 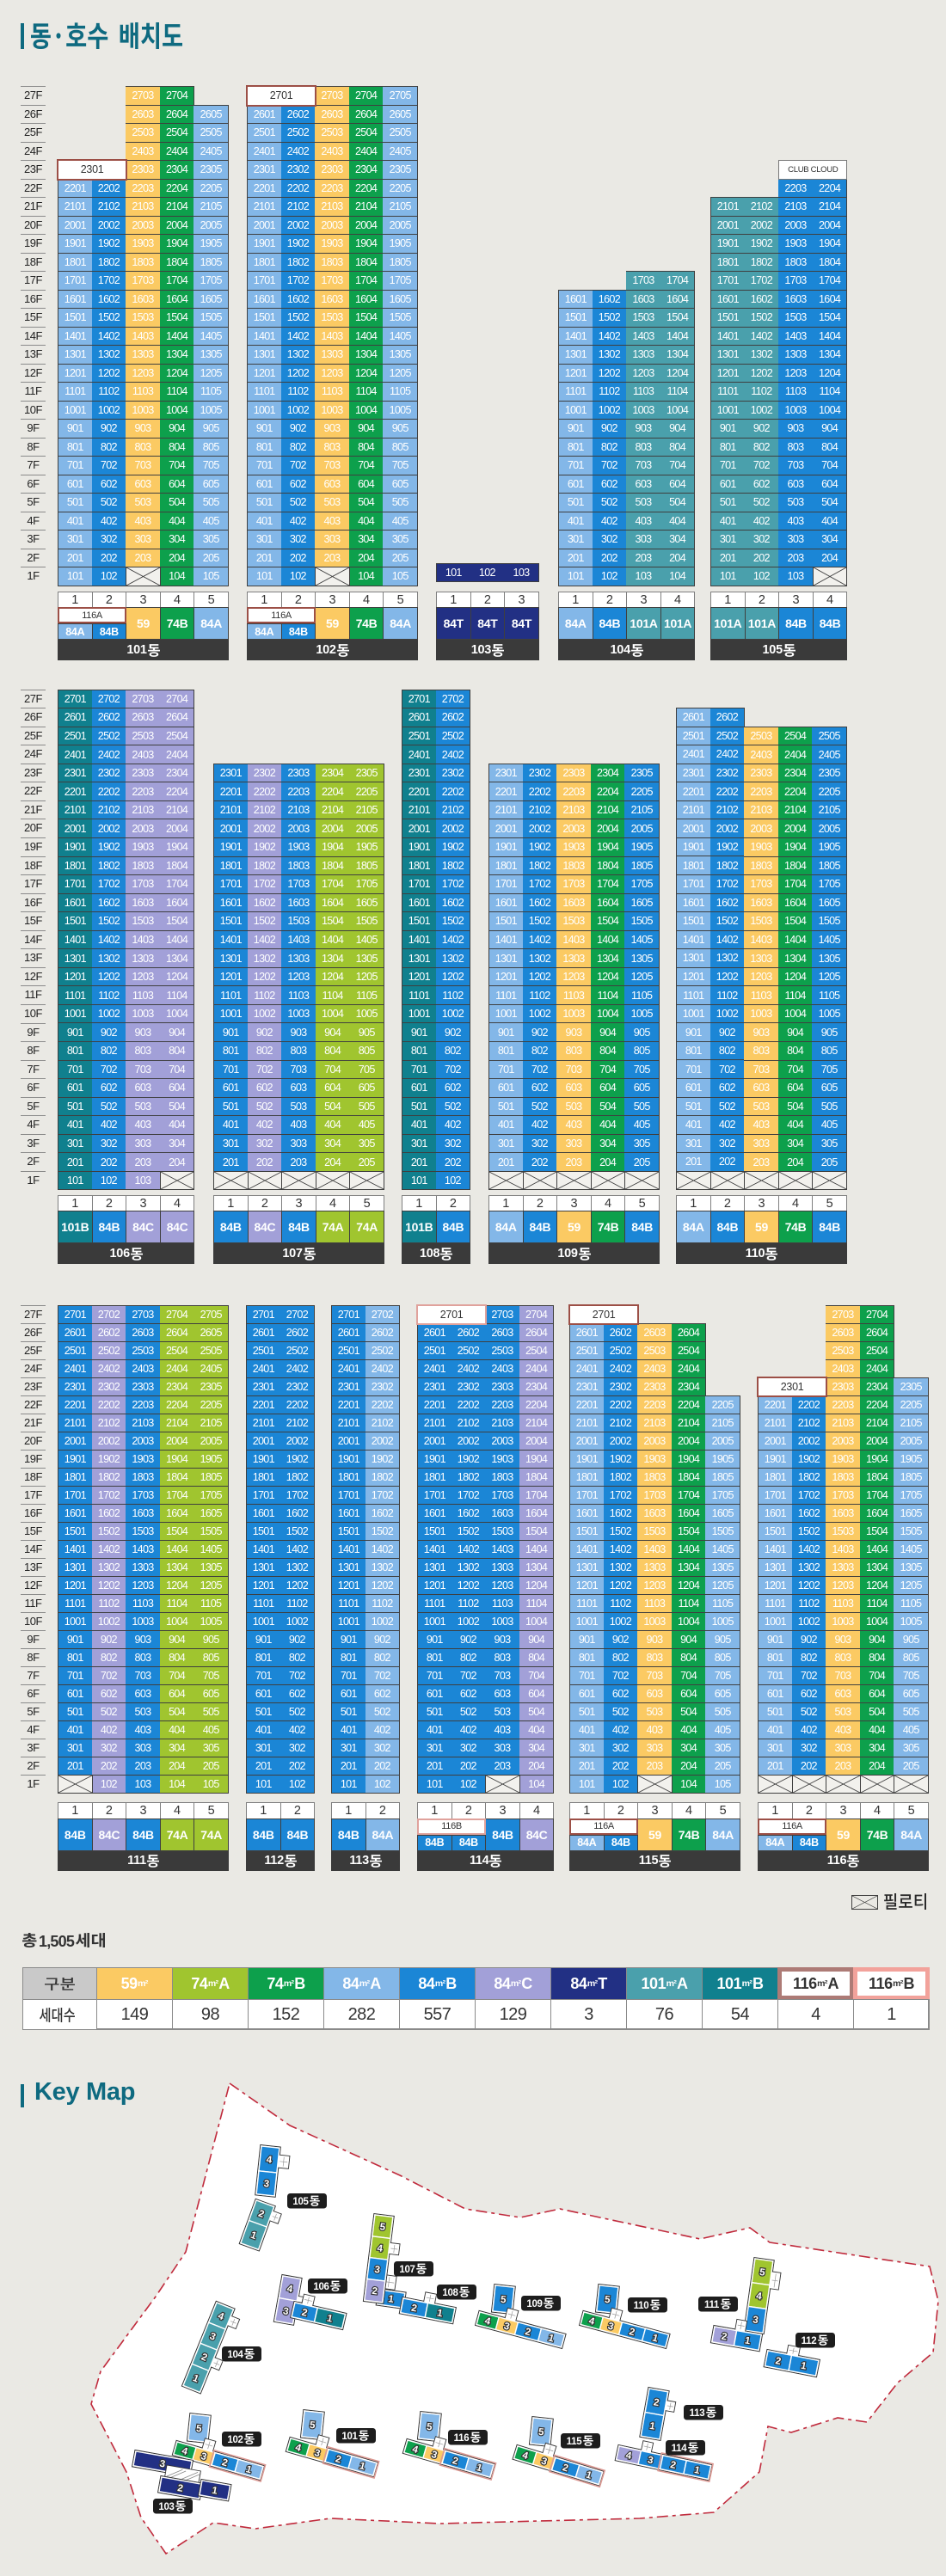 I want to click on svg-text: 106, so click(x=321, y=2287).